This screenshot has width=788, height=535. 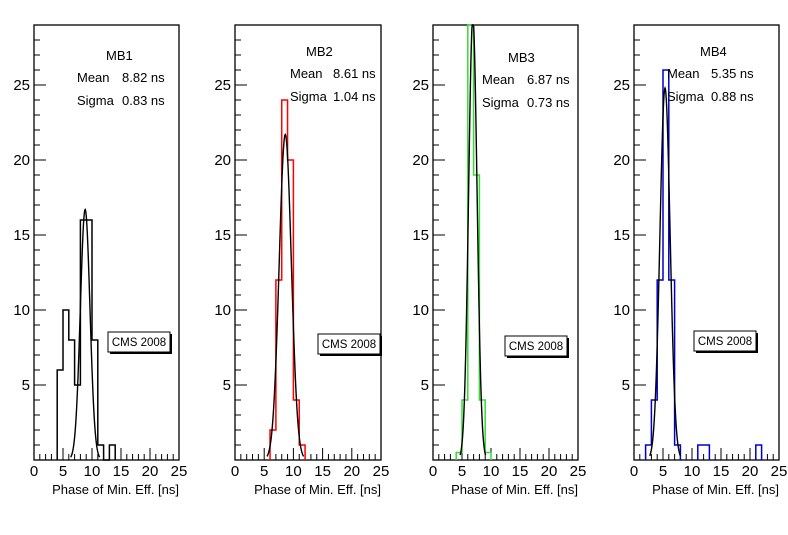 I want to click on stats-mean-value: 8.82 ns, so click(x=143, y=77).